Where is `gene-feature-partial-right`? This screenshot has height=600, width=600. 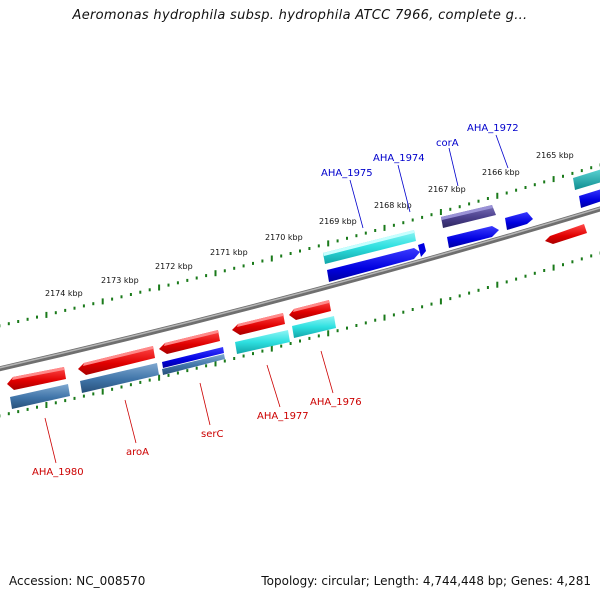 gene-feature-partial-right is located at coordinates (586, 179).